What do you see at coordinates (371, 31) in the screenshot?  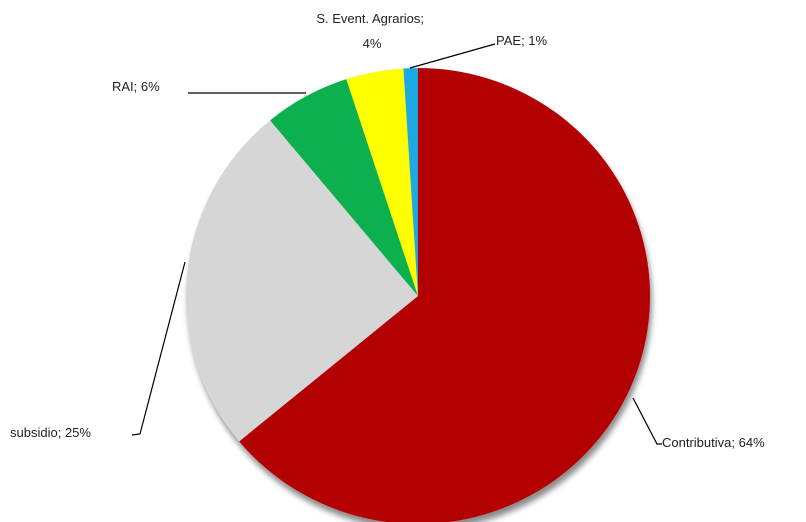 I see `data-label: S. Event. Agrarios; 4%` at bounding box center [371, 31].